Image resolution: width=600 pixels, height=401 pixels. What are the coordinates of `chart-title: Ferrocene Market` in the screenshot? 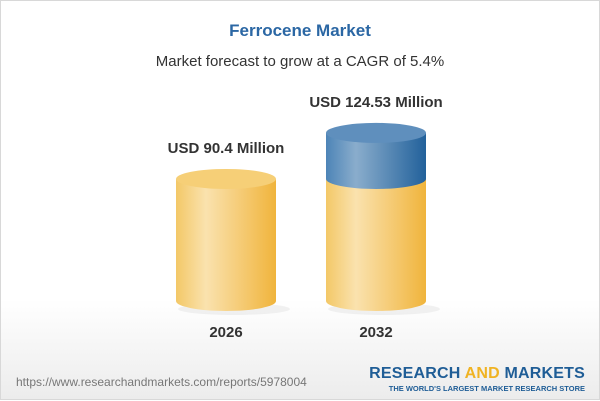 It's located at (300, 30).